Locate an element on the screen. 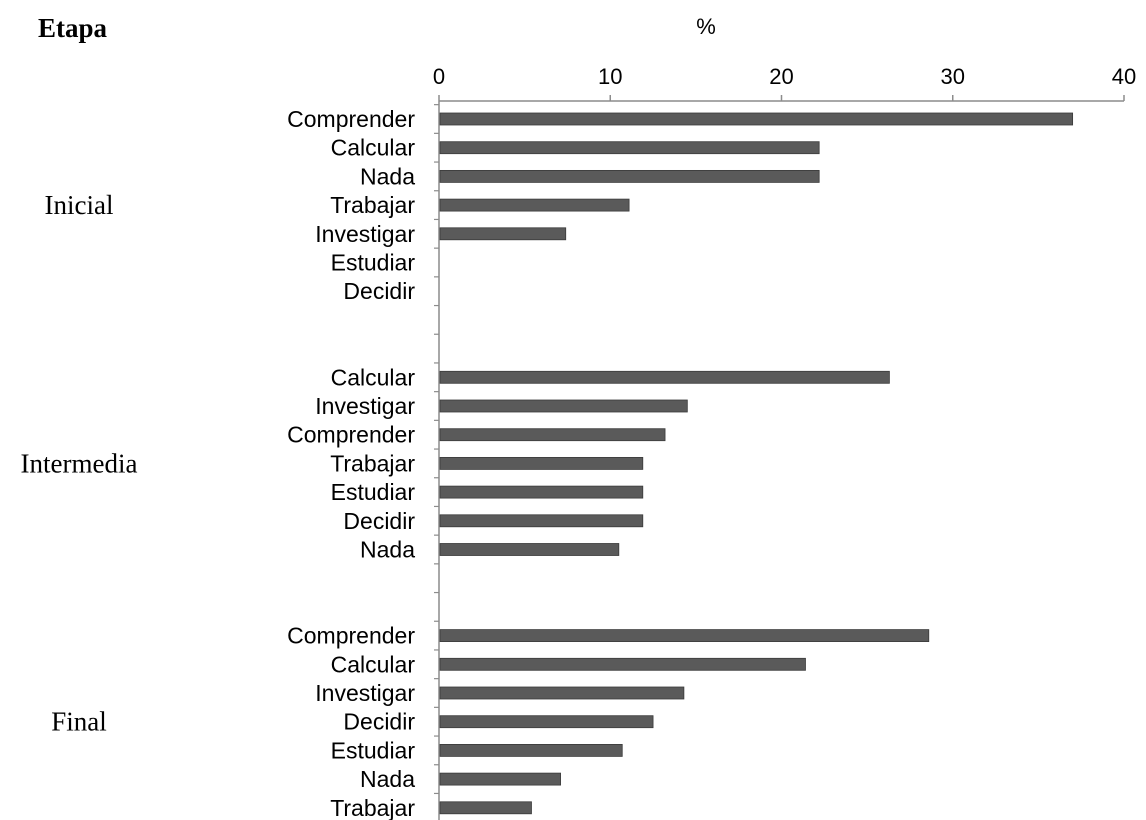  x-tick-label: 20 is located at coordinates (781, 76).